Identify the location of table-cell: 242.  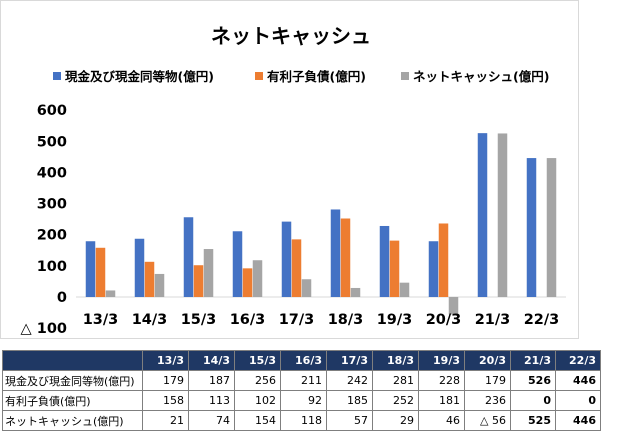
(349, 380).